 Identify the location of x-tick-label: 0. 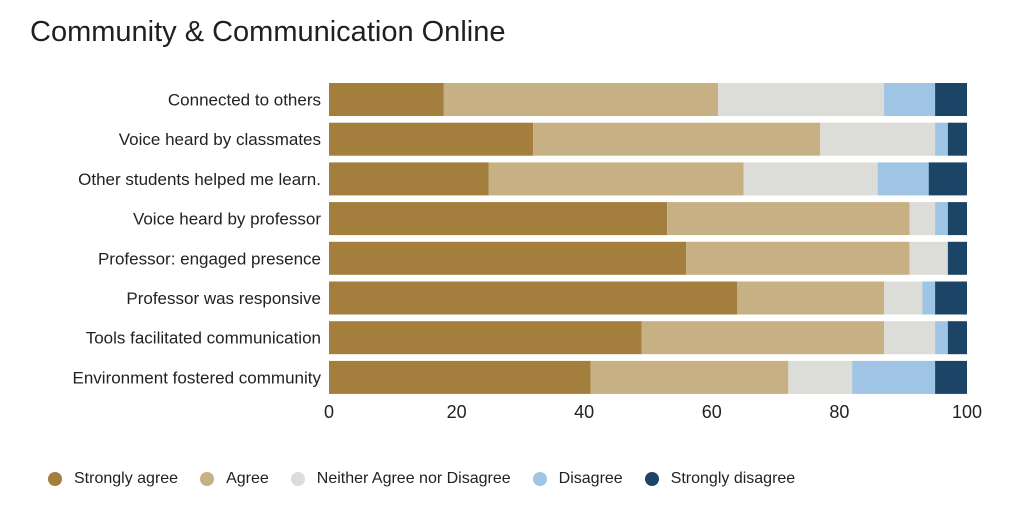
(329, 412).